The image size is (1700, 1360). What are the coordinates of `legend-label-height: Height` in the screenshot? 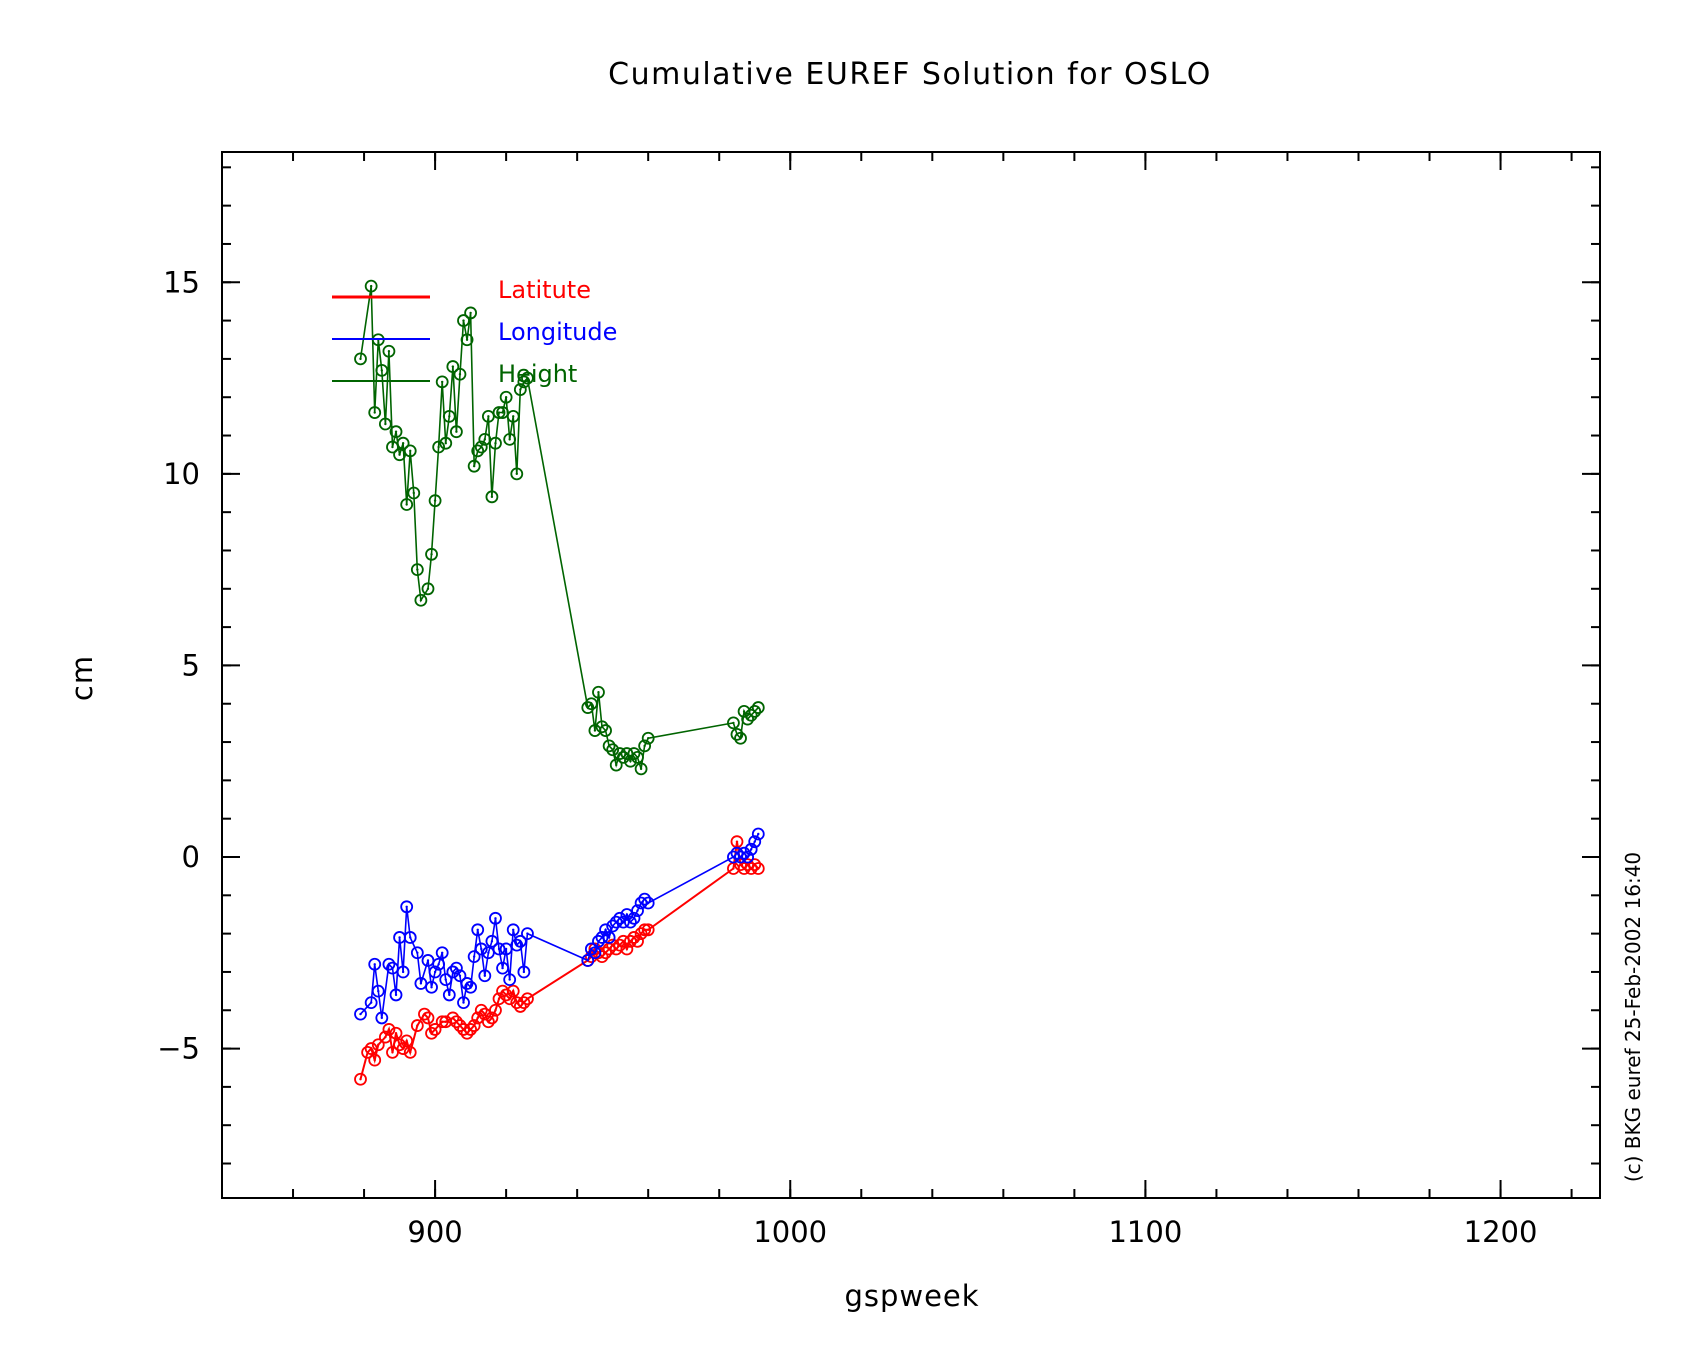 It's located at (537, 374).